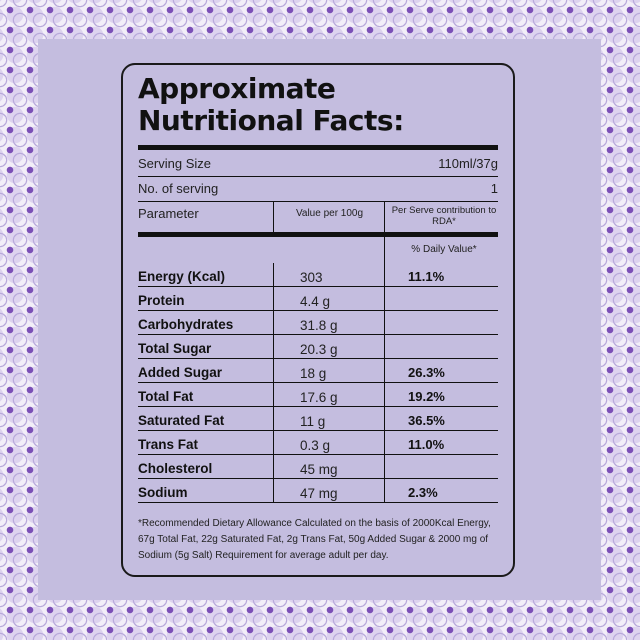 This screenshot has width=640, height=640. I want to click on nutrient-name: Sodium, so click(163, 492).